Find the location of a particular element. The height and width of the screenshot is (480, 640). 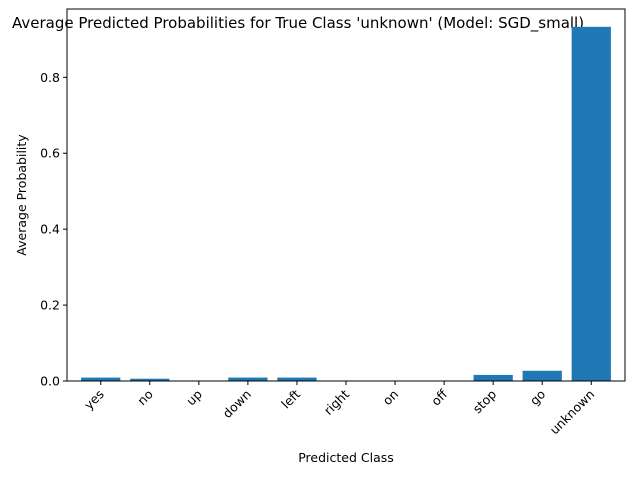

bar-down is located at coordinates (248, 379).